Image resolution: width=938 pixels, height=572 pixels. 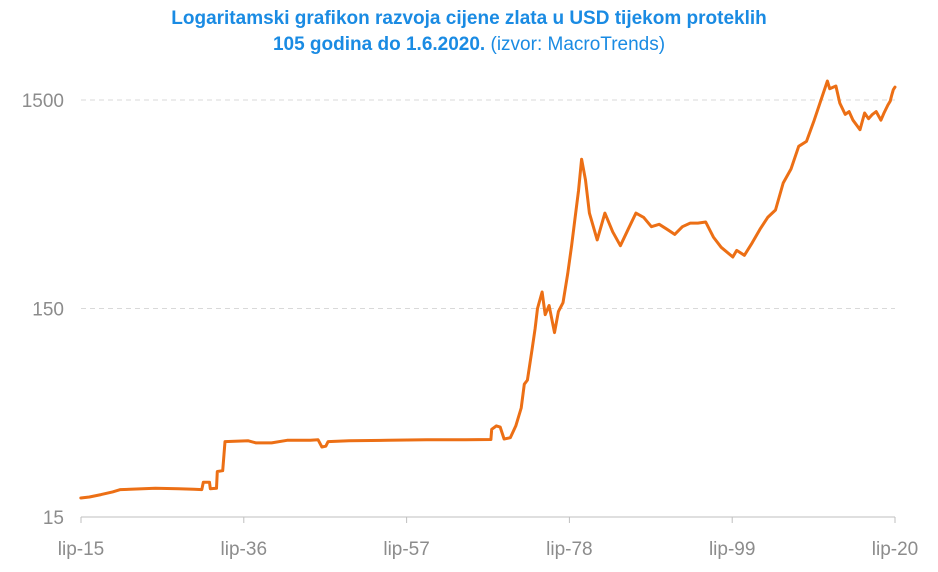 What do you see at coordinates (244, 549) in the screenshot?
I see `x-tick-label: lip-36` at bounding box center [244, 549].